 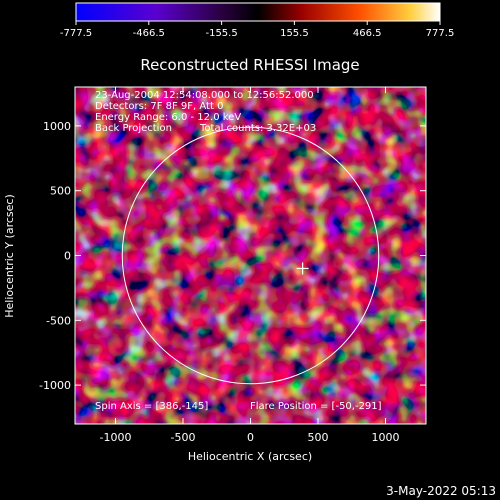 What do you see at coordinates (57, 126) in the screenshot?
I see `y-tick-label: 1000` at bounding box center [57, 126].